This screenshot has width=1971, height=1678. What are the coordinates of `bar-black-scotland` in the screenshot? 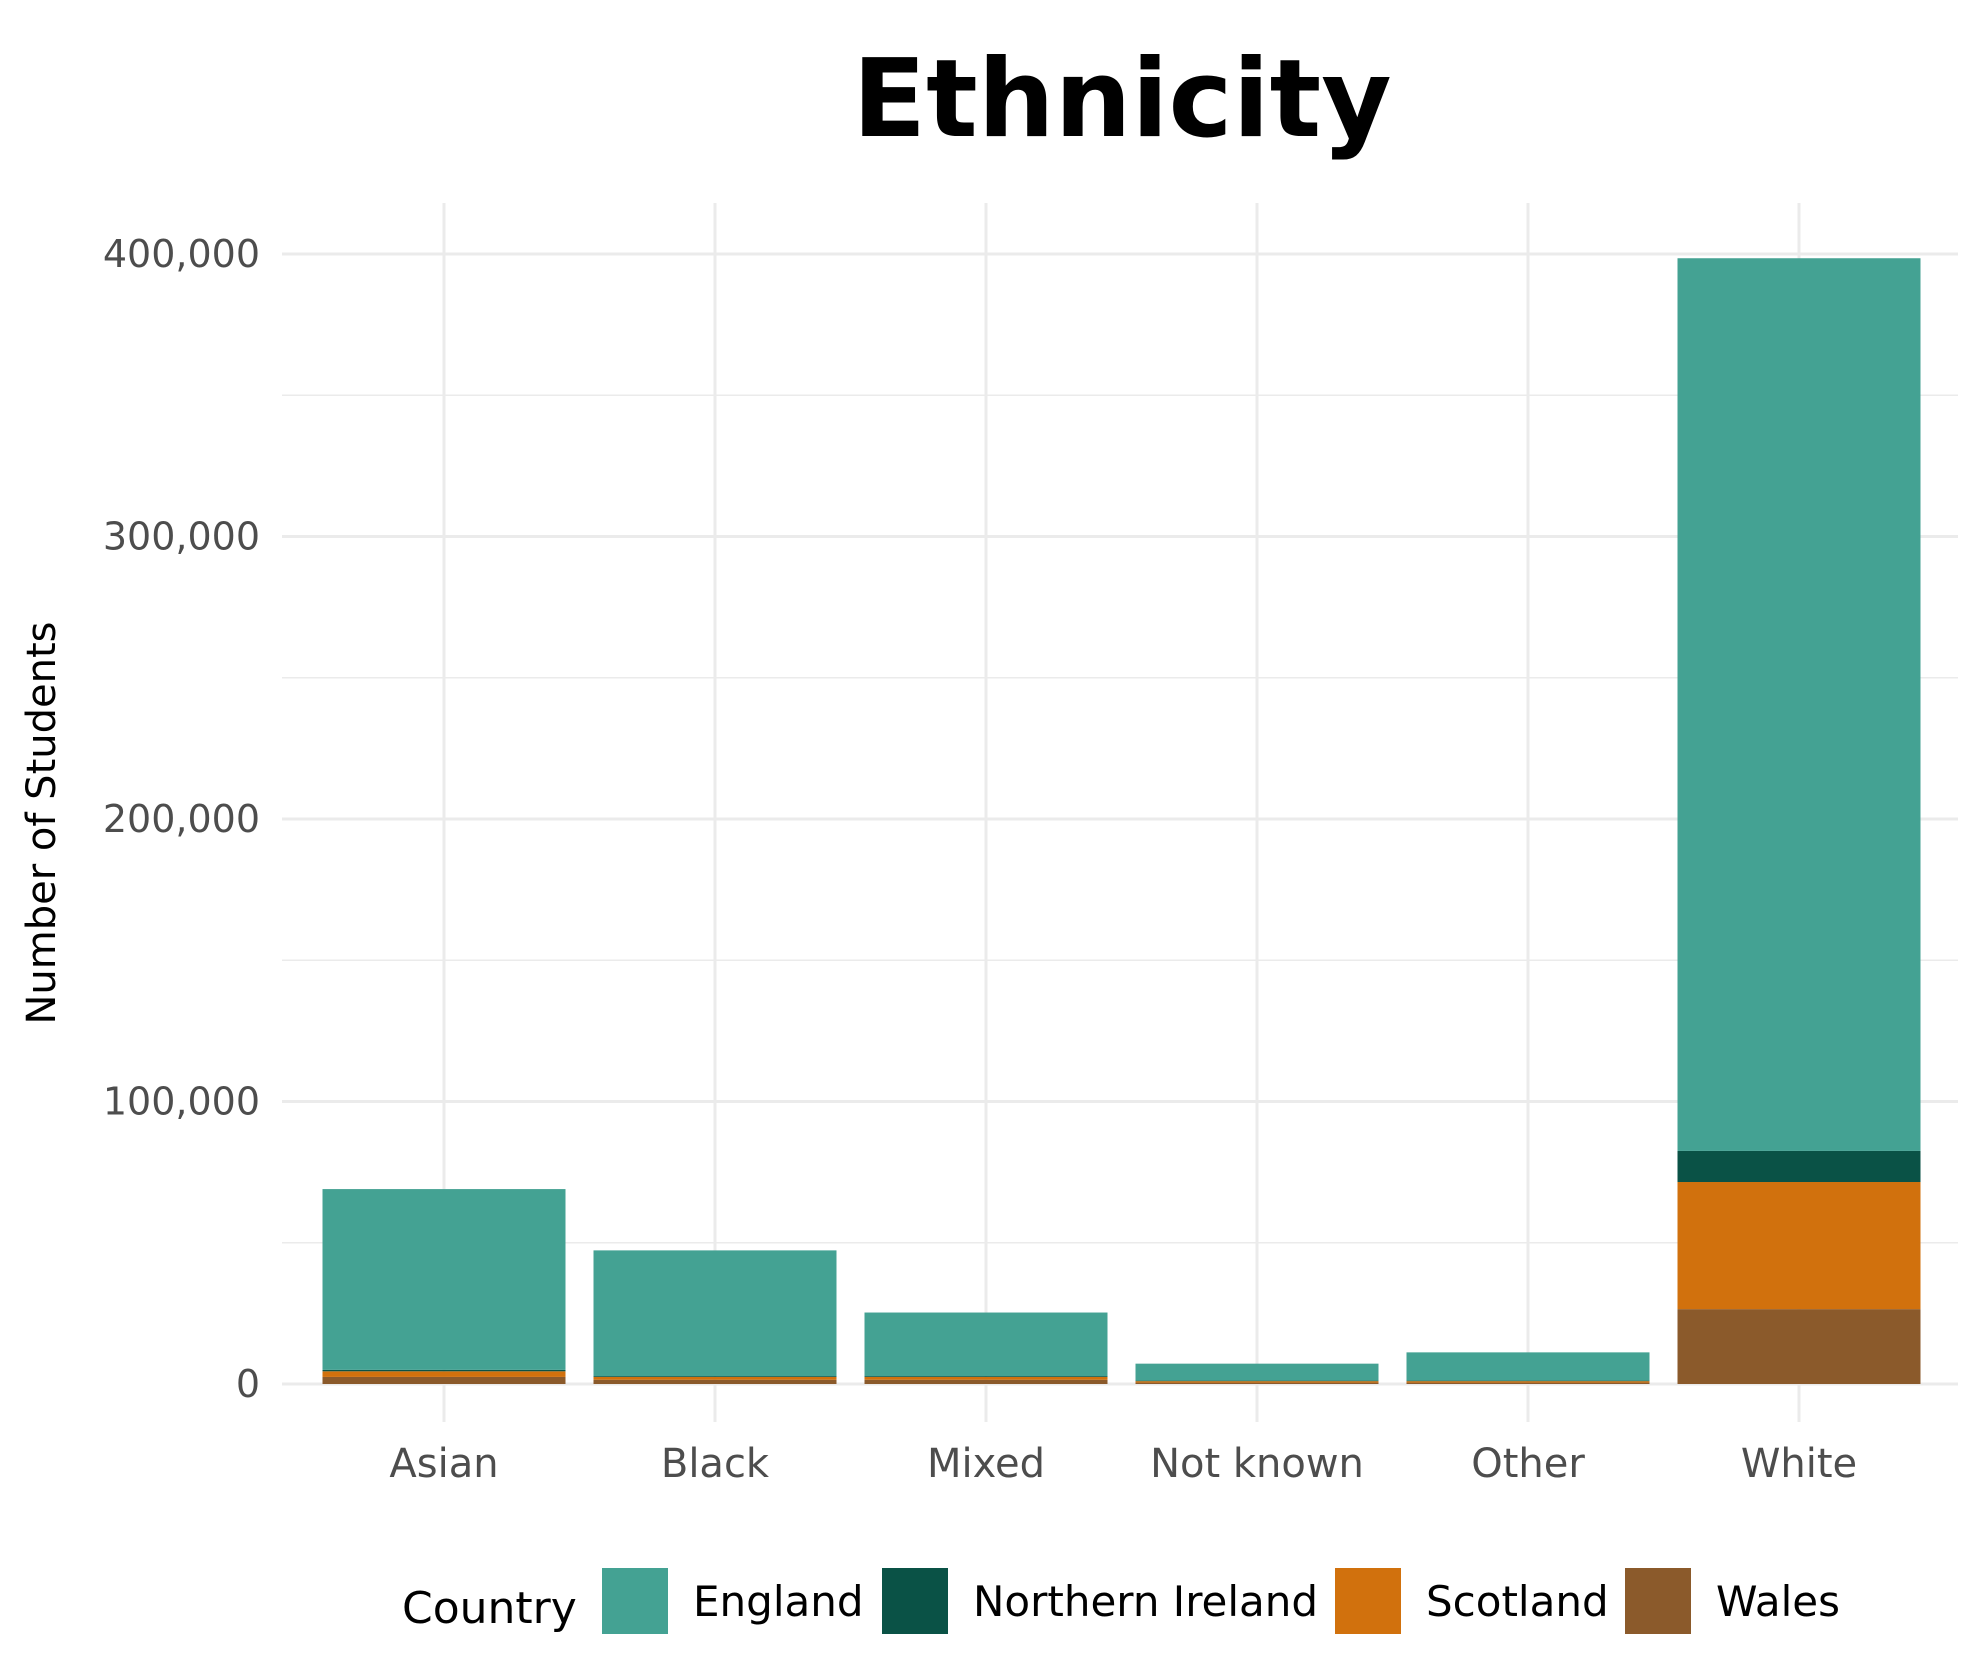 It's located at (715, 1378).